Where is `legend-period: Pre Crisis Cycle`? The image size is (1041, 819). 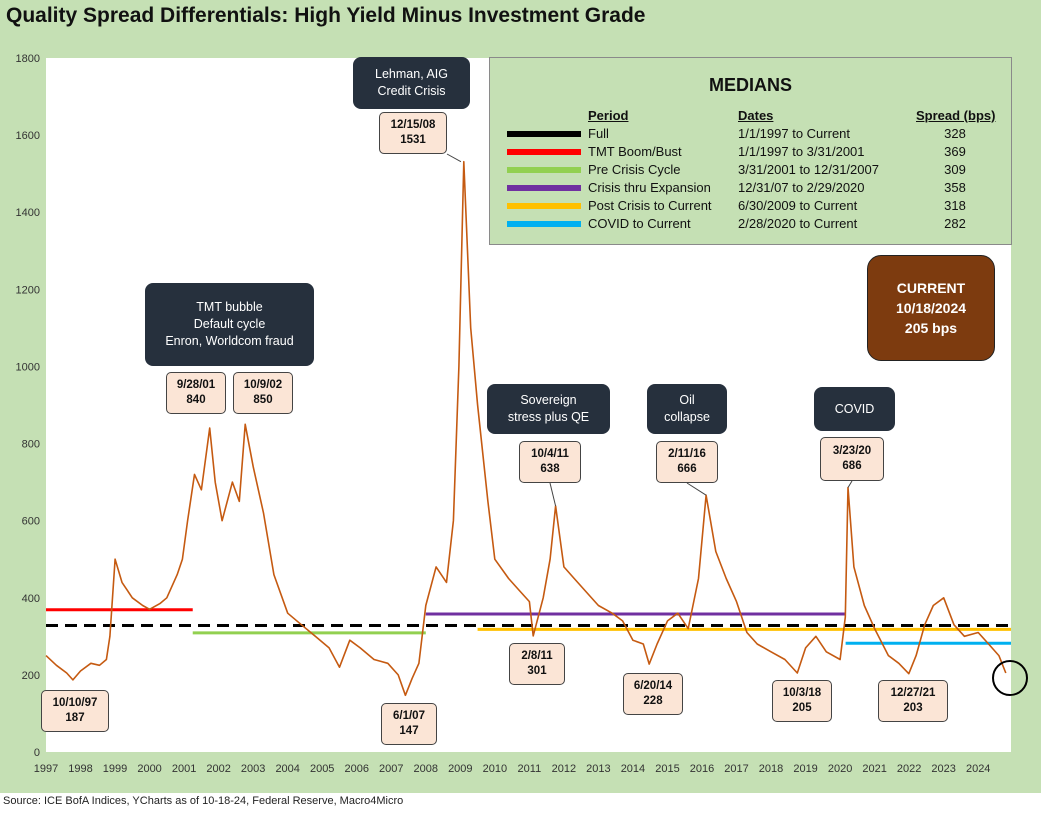 legend-period: Pre Crisis Cycle is located at coordinates (634, 169).